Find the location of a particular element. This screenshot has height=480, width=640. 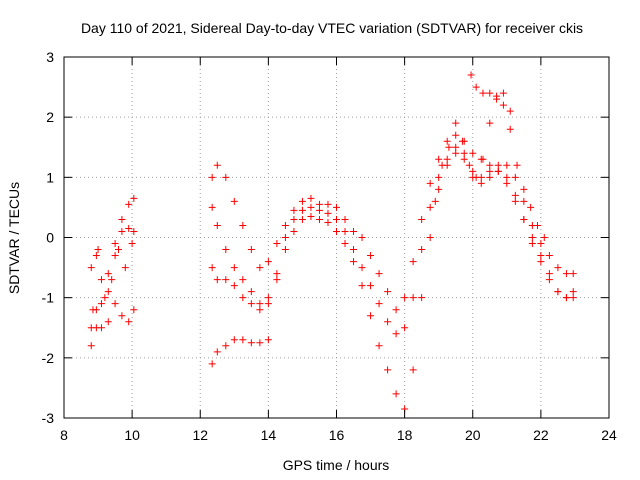

x-tick-label: 8 is located at coordinates (64, 435).